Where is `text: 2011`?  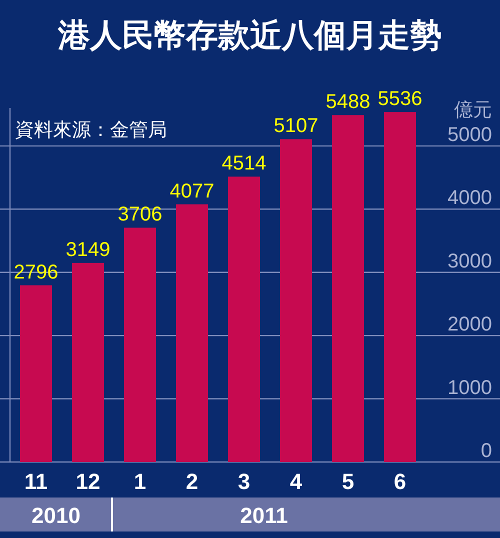 text: 2011 is located at coordinates (264, 515).